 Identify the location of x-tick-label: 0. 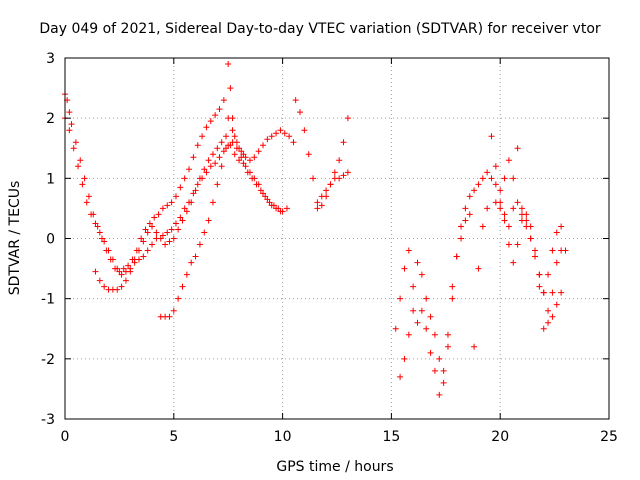
(65, 437).